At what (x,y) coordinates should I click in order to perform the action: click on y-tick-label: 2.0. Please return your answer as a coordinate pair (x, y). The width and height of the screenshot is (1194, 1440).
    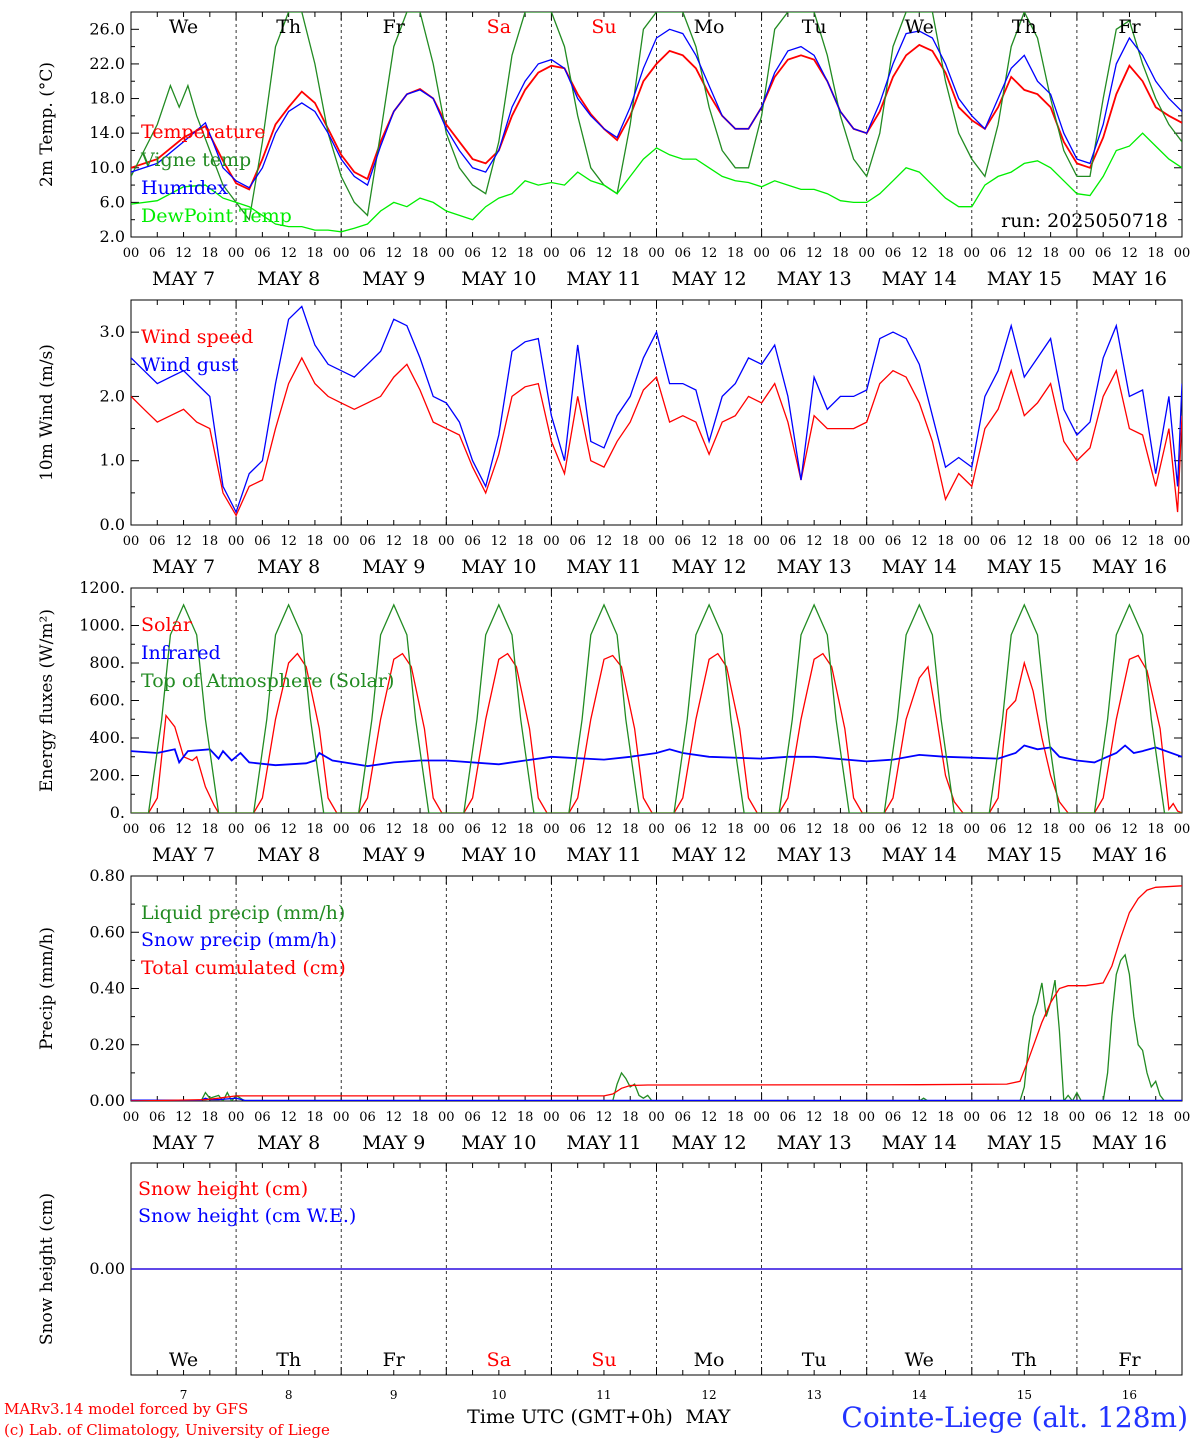
    Looking at the image, I should click on (112, 395).